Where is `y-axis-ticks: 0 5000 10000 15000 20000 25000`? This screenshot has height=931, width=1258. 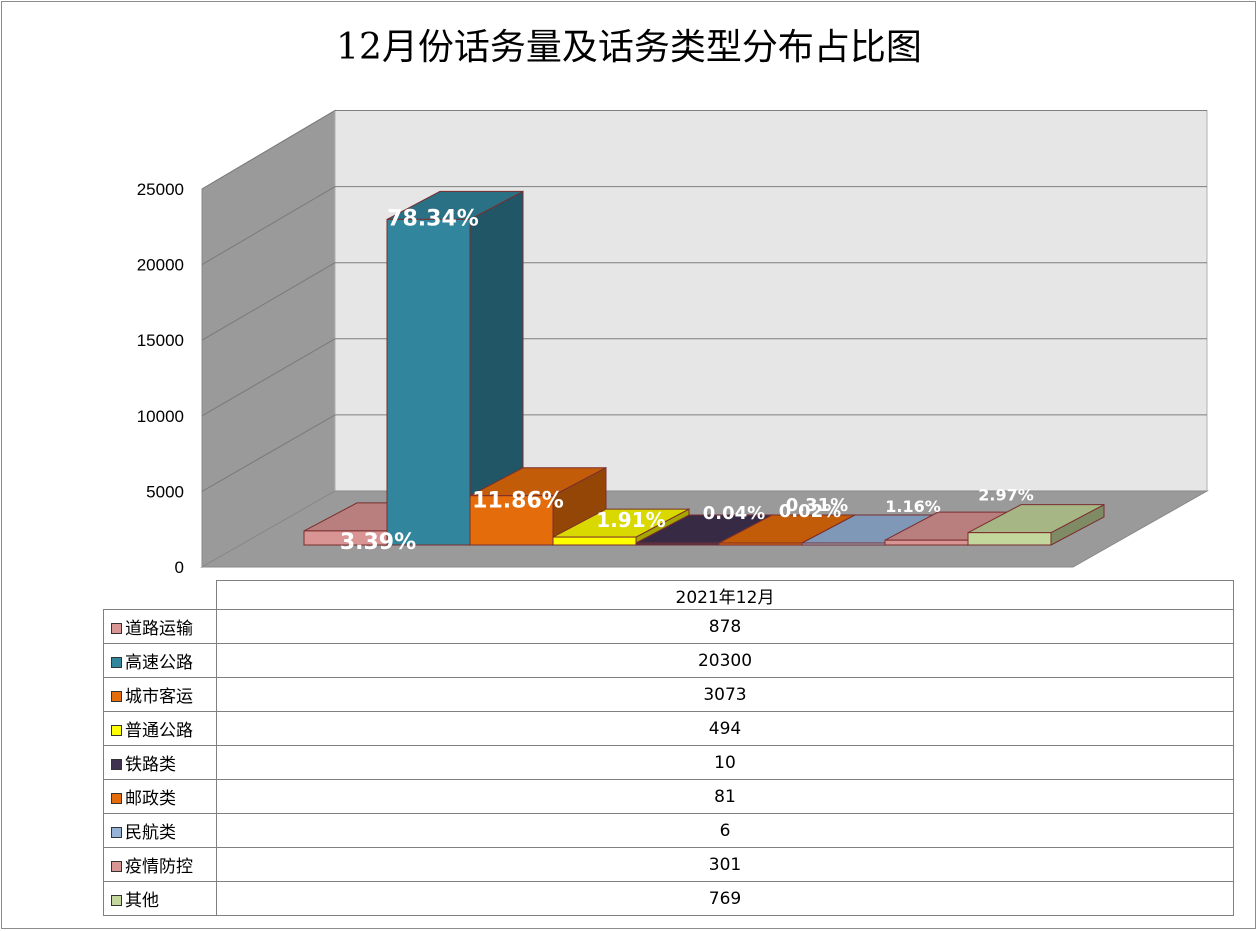 y-axis-ticks: 0 5000 10000 15000 20000 25000 is located at coordinates (160, 378).